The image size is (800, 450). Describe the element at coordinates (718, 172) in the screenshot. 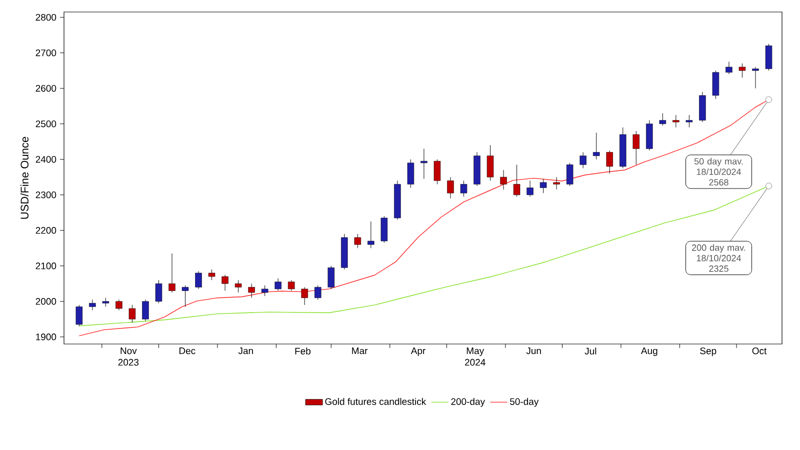

I see `annotation: 50 day mav. 18/10/2024 2568` at that location.